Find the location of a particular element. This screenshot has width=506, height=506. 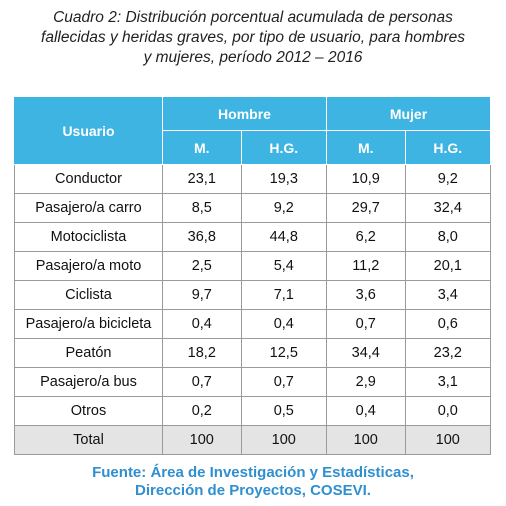

cell: 8,5 is located at coordinates (202, 208).